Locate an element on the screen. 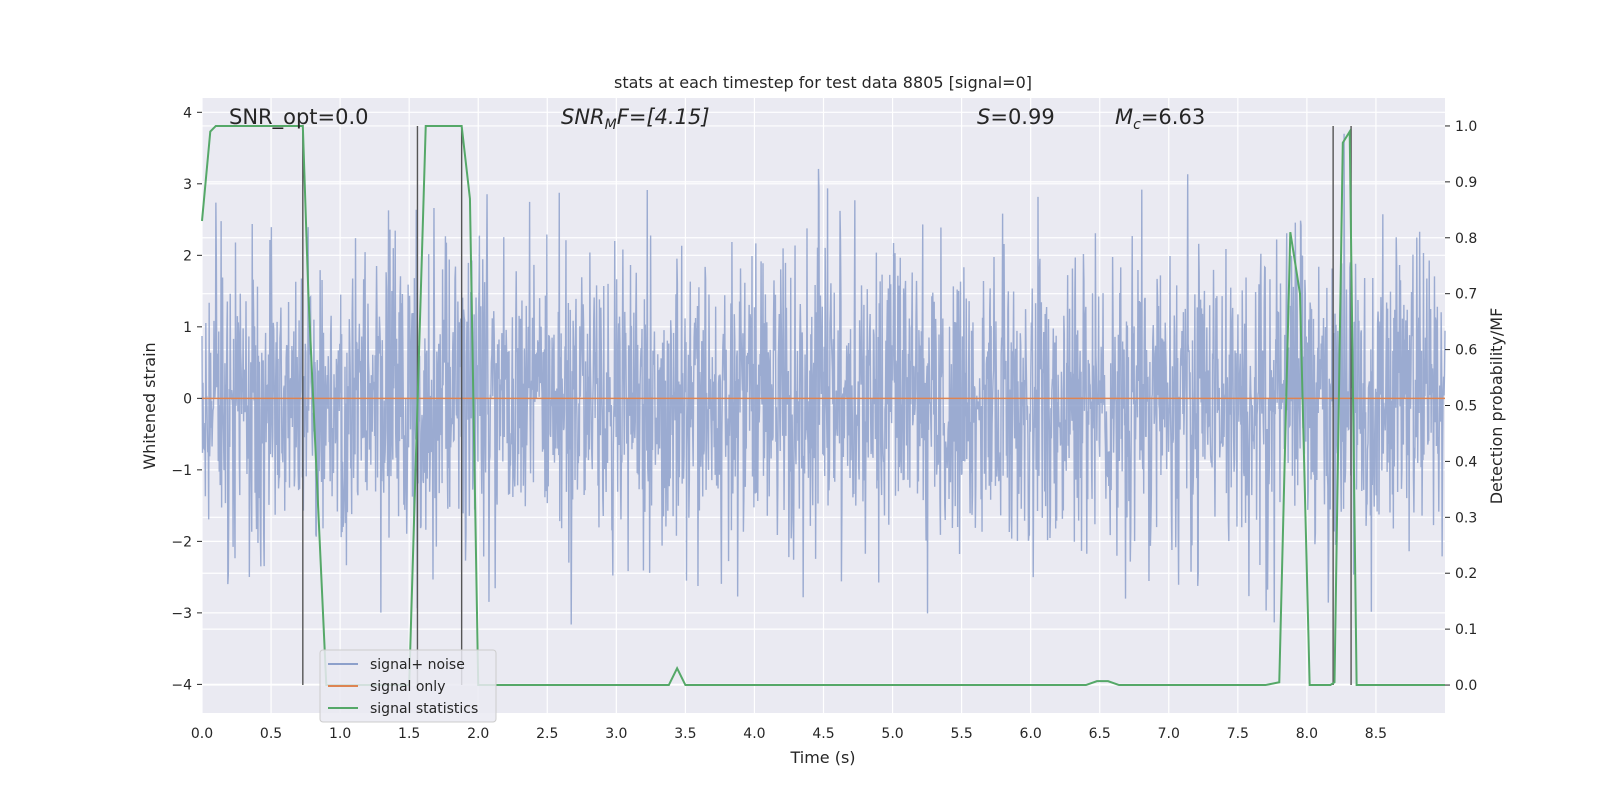  right-y-tick-label: 0.0 is located at coordinates (1466, 686).